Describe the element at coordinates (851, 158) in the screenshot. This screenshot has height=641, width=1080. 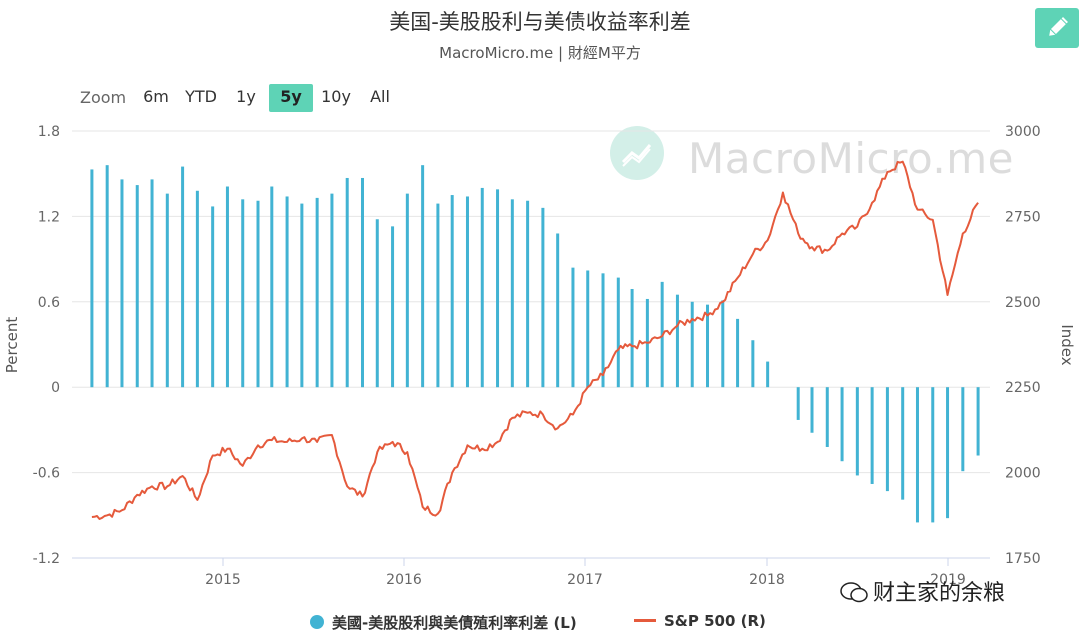
I see `macromicro-logo-text: MacroMicro.me` at that location.